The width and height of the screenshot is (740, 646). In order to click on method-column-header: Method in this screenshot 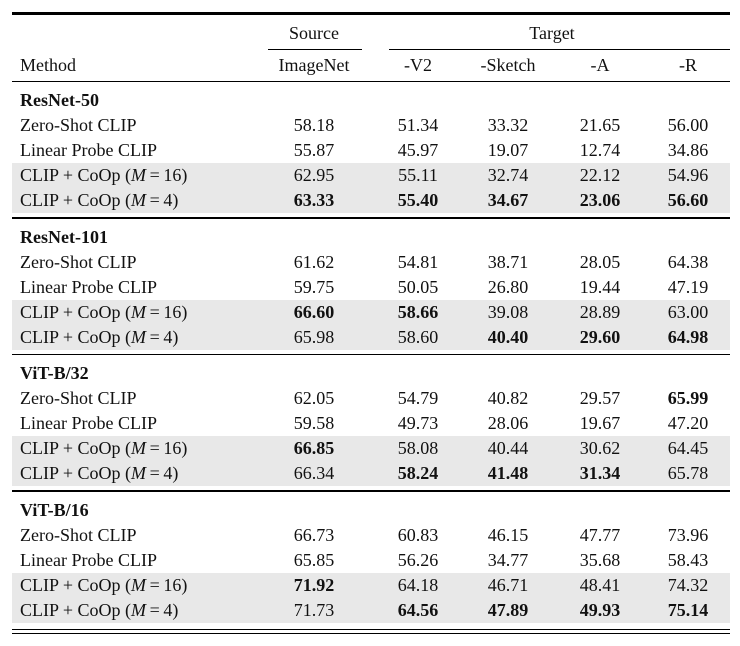, I will do `click(48, 64)`.